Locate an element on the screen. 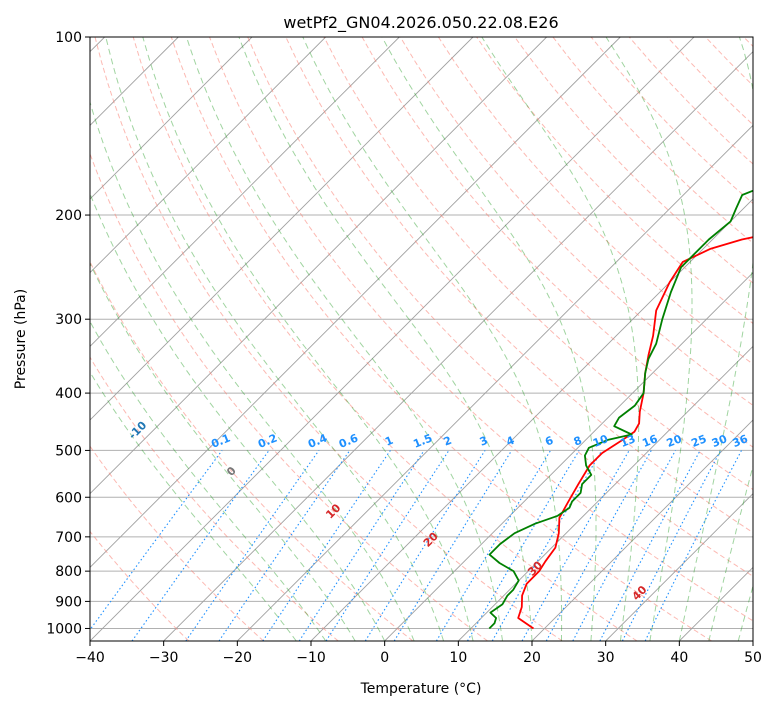 Image resolution: width=775 pixels, height=708 pixels. x-tick-label: 10 is located at coordinates (458, 658).